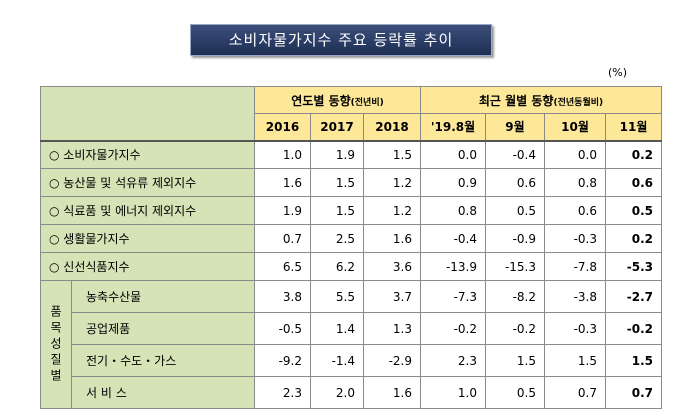 The height and width of the screenshot is (416, 692). Describe the element at coordinates (515, 266) in the screenshot. I see `cell: -15.3` at that location.